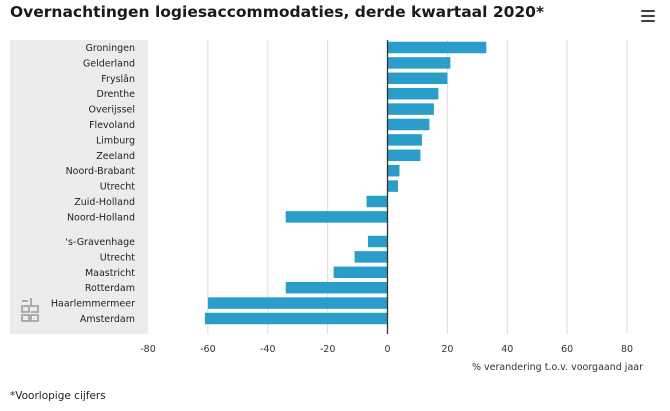  I want to click on cbs-logo-icon, so click(30, 310).